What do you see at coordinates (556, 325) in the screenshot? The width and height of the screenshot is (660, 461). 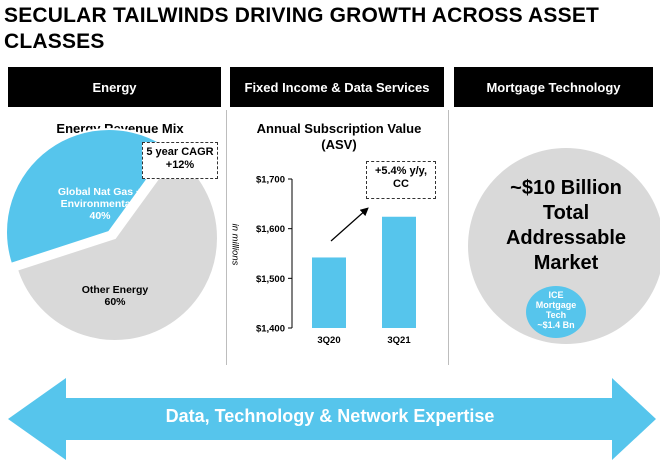 I see `ice-line4: ~$1.4 Bn` at bounding box center [556, 325].